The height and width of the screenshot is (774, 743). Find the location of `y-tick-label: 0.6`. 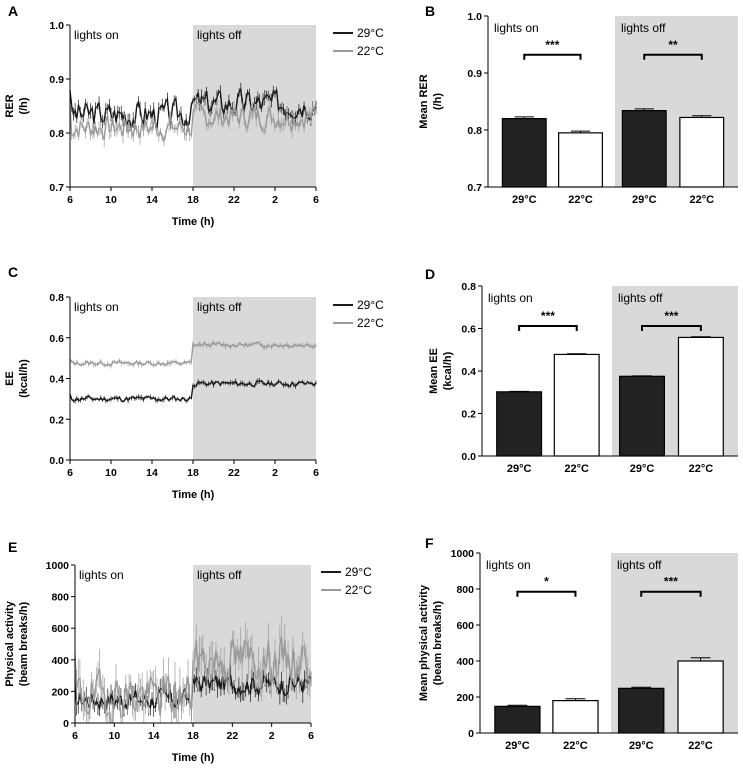

y-tick-label: 0.6 is located at coordinates (56, 339).